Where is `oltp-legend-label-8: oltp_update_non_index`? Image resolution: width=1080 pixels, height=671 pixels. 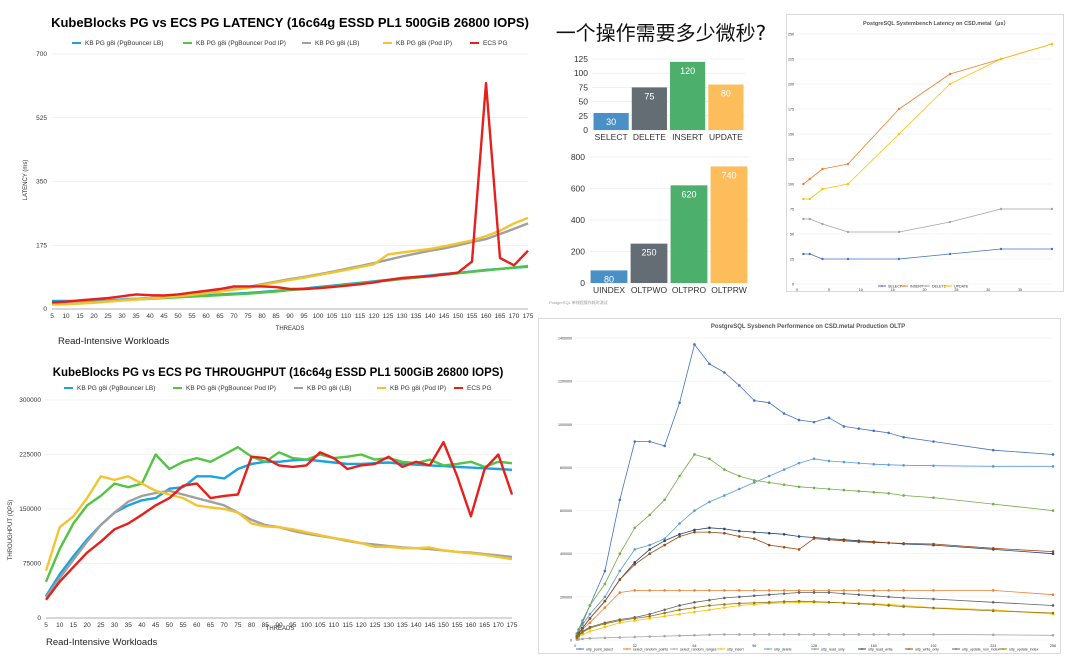
oltp-legend-label-8: oltp_update_non_index is located at coordinates (981, 649).